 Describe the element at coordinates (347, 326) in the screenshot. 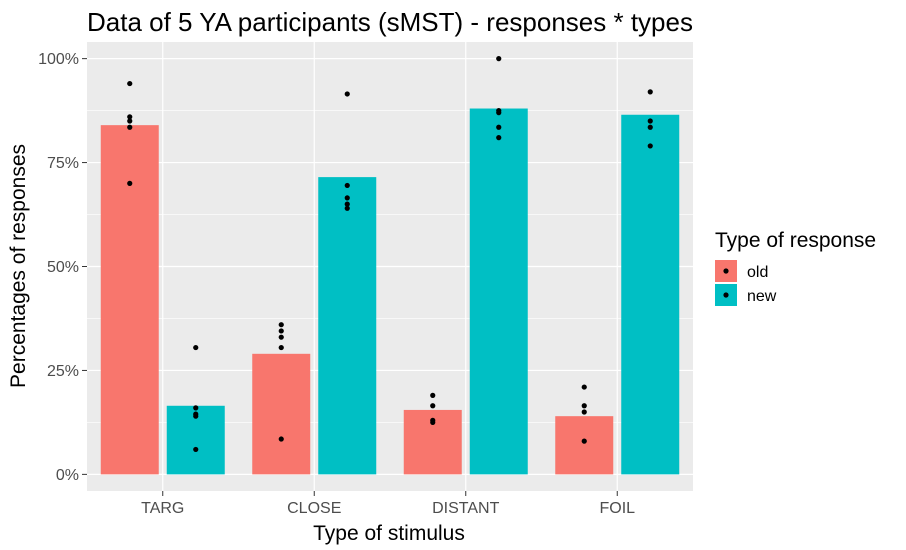

I see `bar-new-close` at that location.